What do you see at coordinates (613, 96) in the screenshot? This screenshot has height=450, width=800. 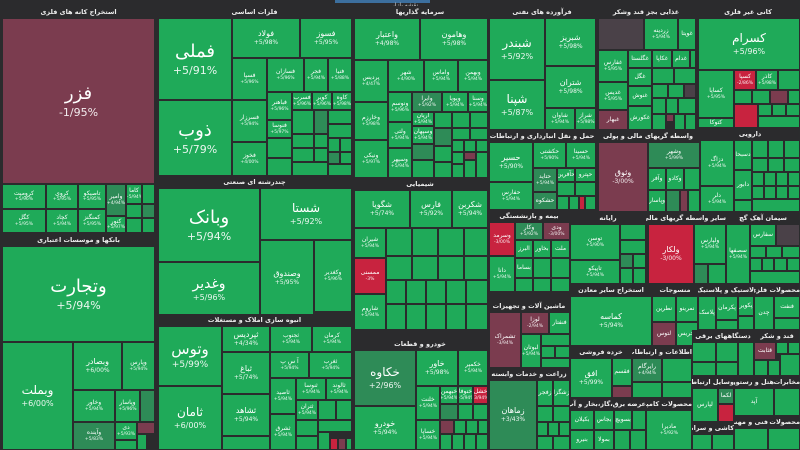 I see `tile-ghdis: غدیس +5/95%` at bounding box center [613, 96].